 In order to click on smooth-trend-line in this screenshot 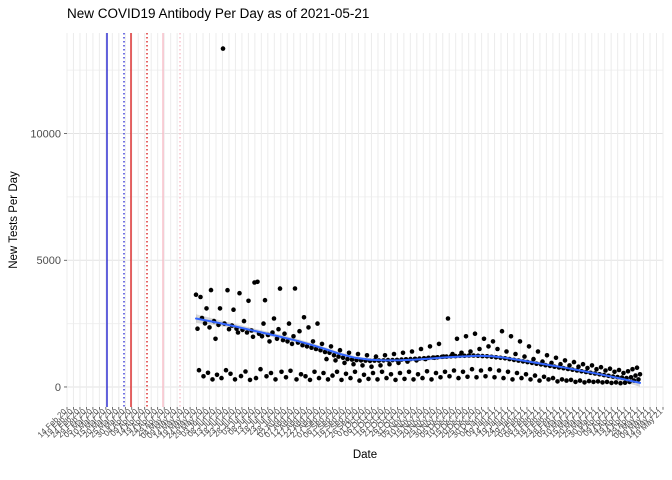, I will do `click(418, 350)`.